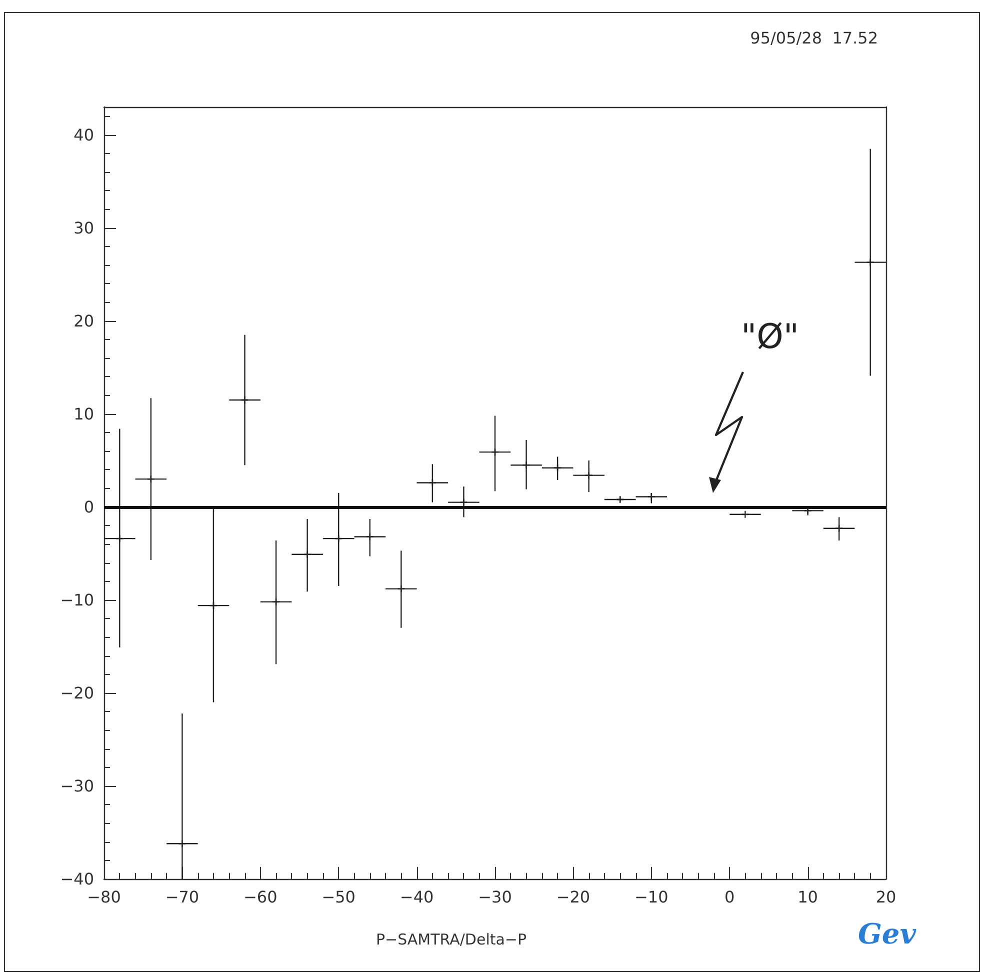 The height and width of the screenshot is (976, 986). Describe the element at coordinates (495, 897) in the screenshot. I see `x-tick-label: −30` at that location.